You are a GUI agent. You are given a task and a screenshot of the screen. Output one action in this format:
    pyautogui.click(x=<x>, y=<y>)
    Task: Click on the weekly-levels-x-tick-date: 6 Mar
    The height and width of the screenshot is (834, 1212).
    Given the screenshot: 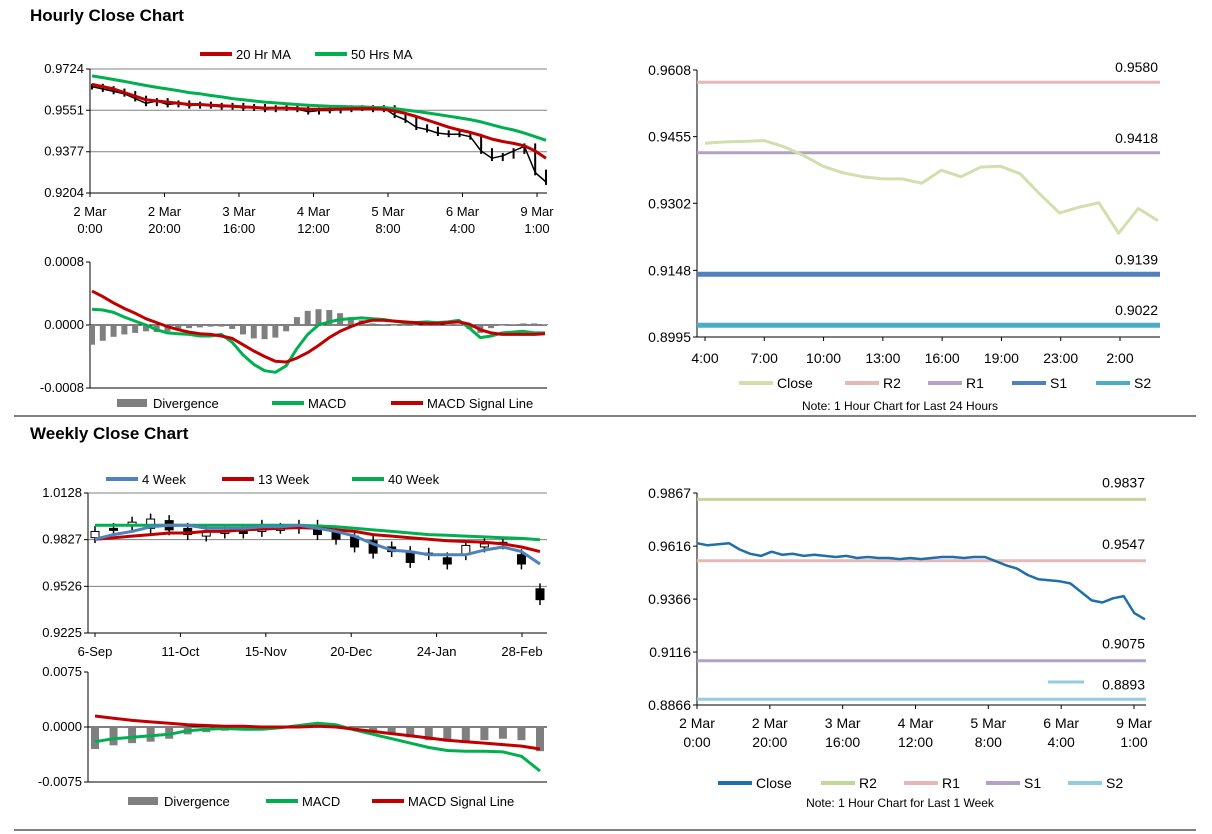 What is the action you would take?
    pyautogui.click(x=1061, y=723)
    